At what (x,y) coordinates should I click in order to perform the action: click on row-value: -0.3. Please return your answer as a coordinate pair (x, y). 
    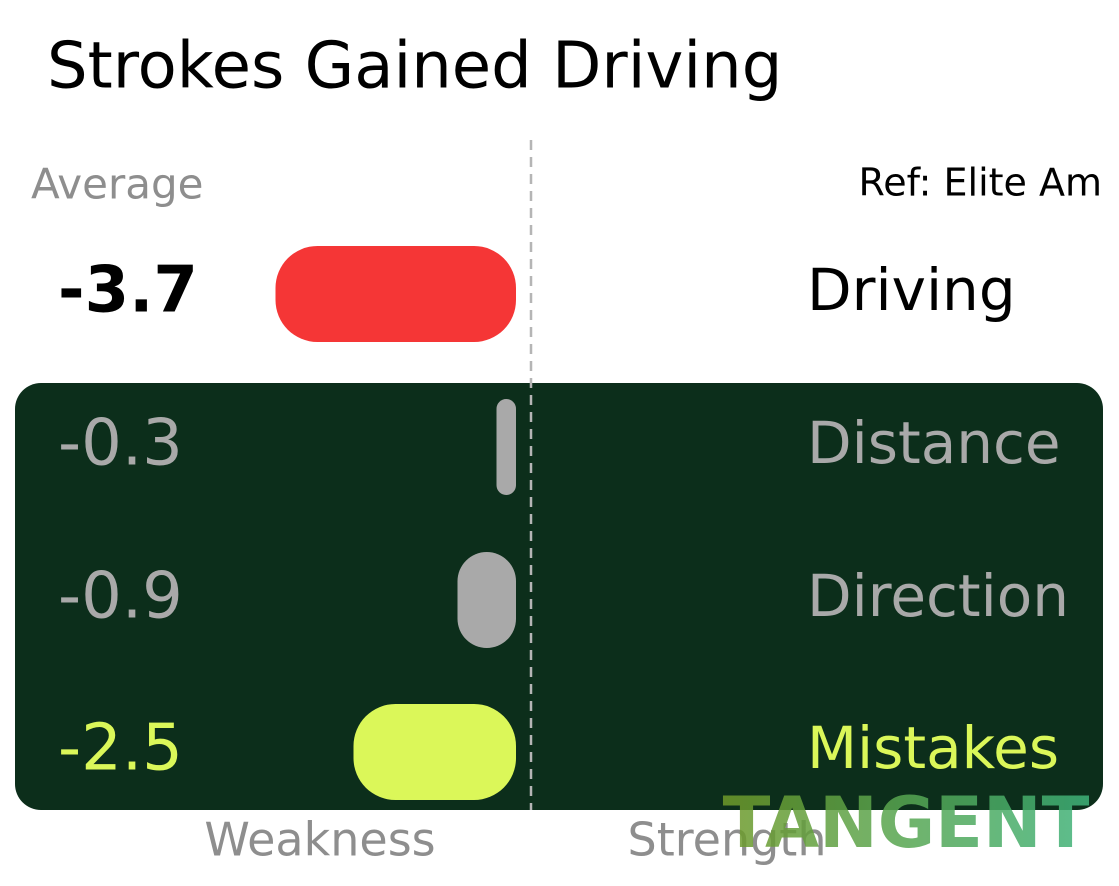
    Looking at the image, I should click on (120, 444).